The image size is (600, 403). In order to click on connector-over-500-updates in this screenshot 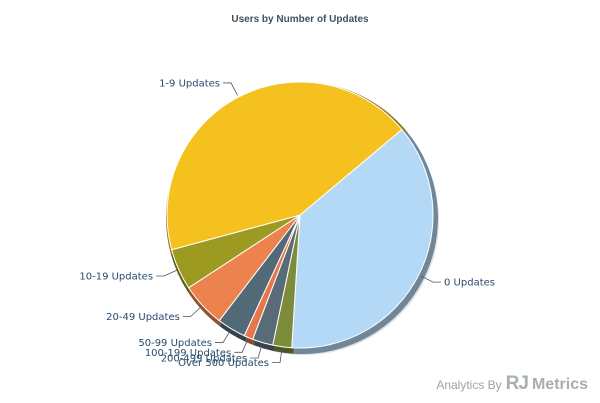, I will do `click(277, 356)`.